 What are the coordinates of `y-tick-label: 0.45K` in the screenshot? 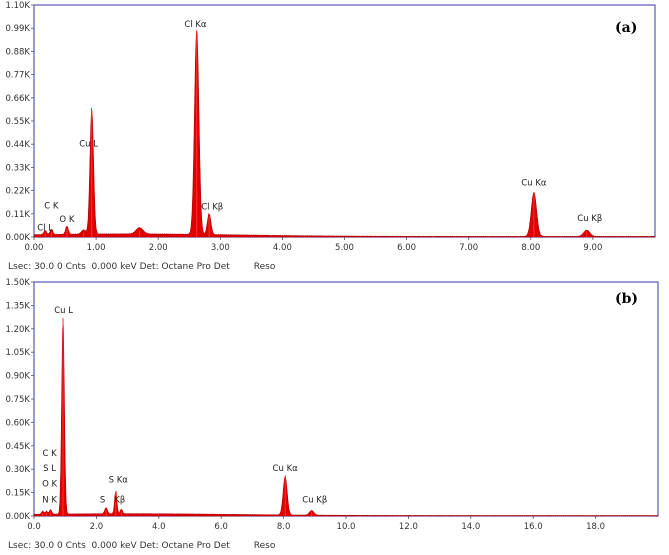 It's located at (18, 447).